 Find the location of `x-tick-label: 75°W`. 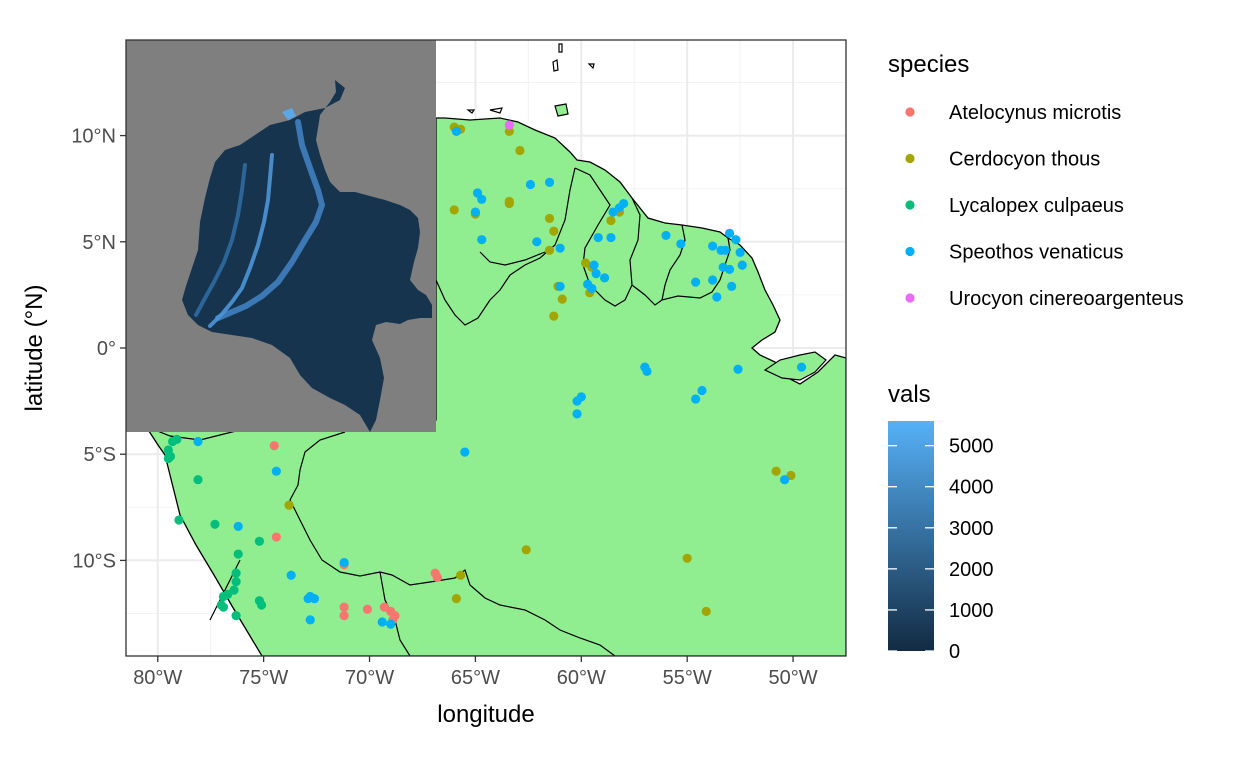

x-tick-label: 75°W is located at coordinates (263, 678).